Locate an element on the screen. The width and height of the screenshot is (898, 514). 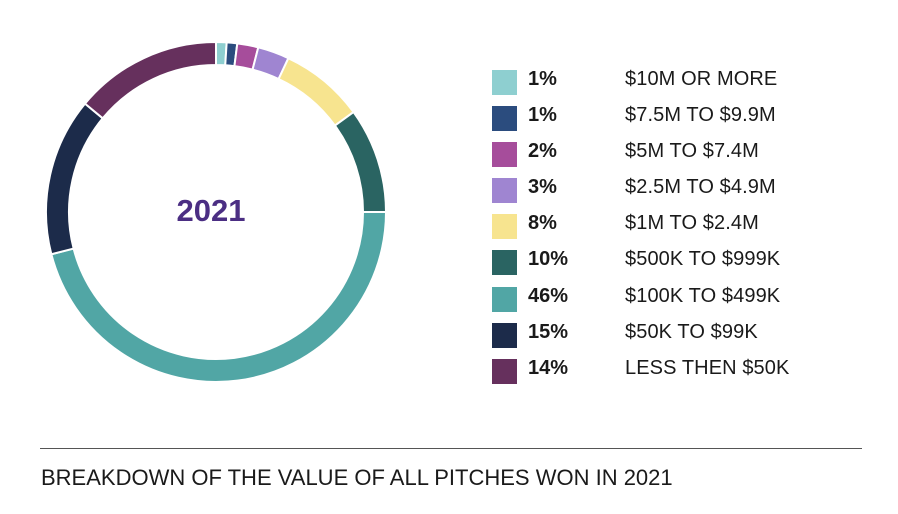
legend-percent: 3% is located at coordinates (542, 187).